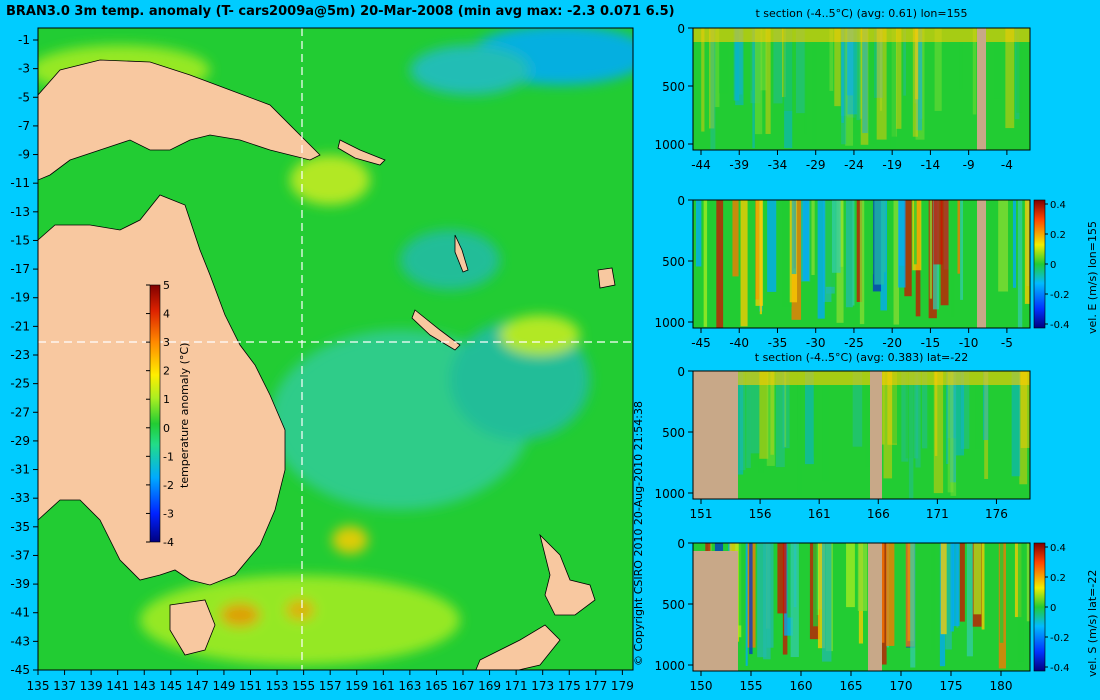  What do you see at coordinates (20, 183) in the screenshot?
I see `map-y-tick-label: -11` at bounding box center [20, 183].